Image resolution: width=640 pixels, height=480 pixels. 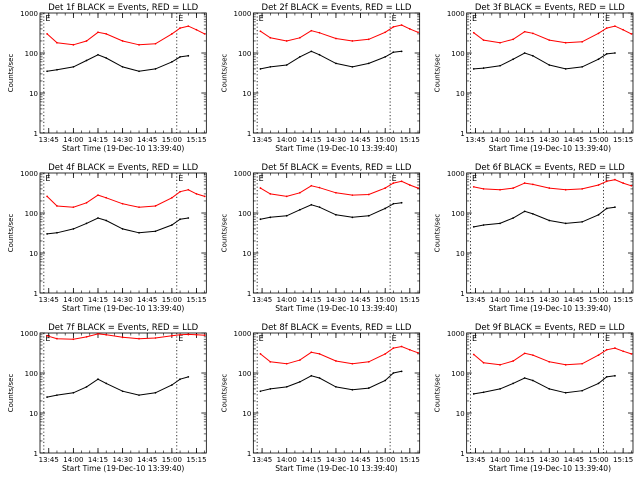 I want to click on chart-title: Det 3f BLACK = Events, RED = LLD, so click(x=550, y=8).